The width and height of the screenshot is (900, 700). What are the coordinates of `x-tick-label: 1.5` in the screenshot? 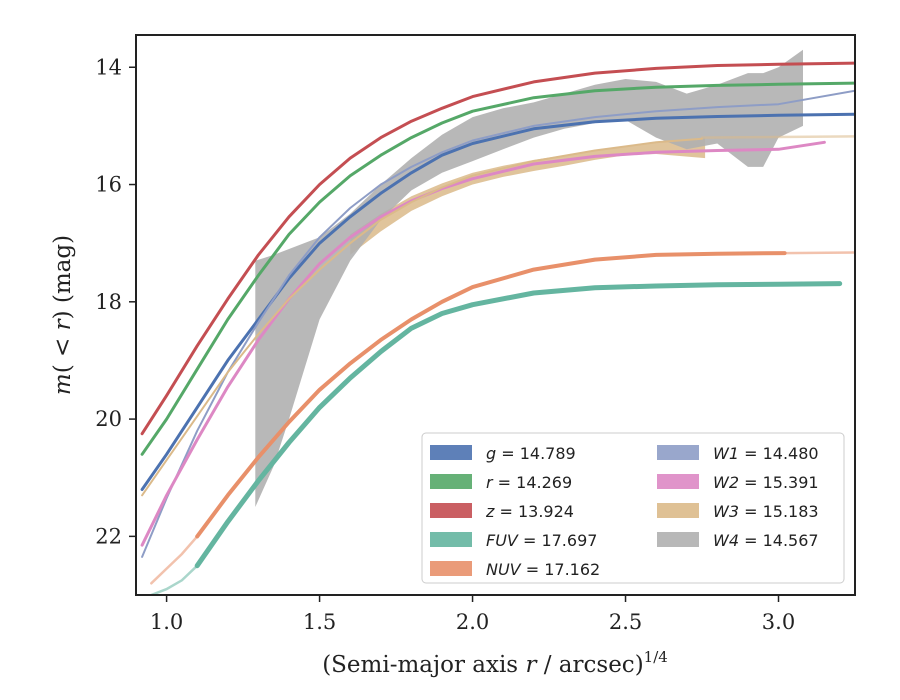 It's located at (319, 622).